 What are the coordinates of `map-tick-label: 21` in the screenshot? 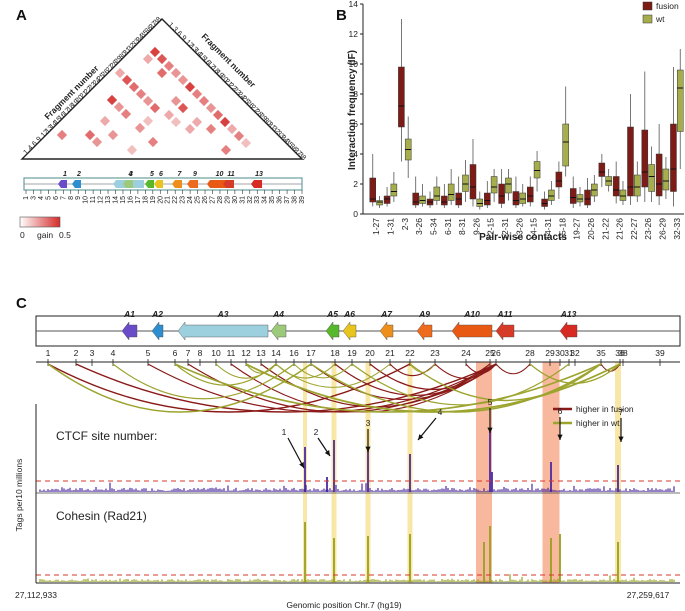 It's located at (168, 200).